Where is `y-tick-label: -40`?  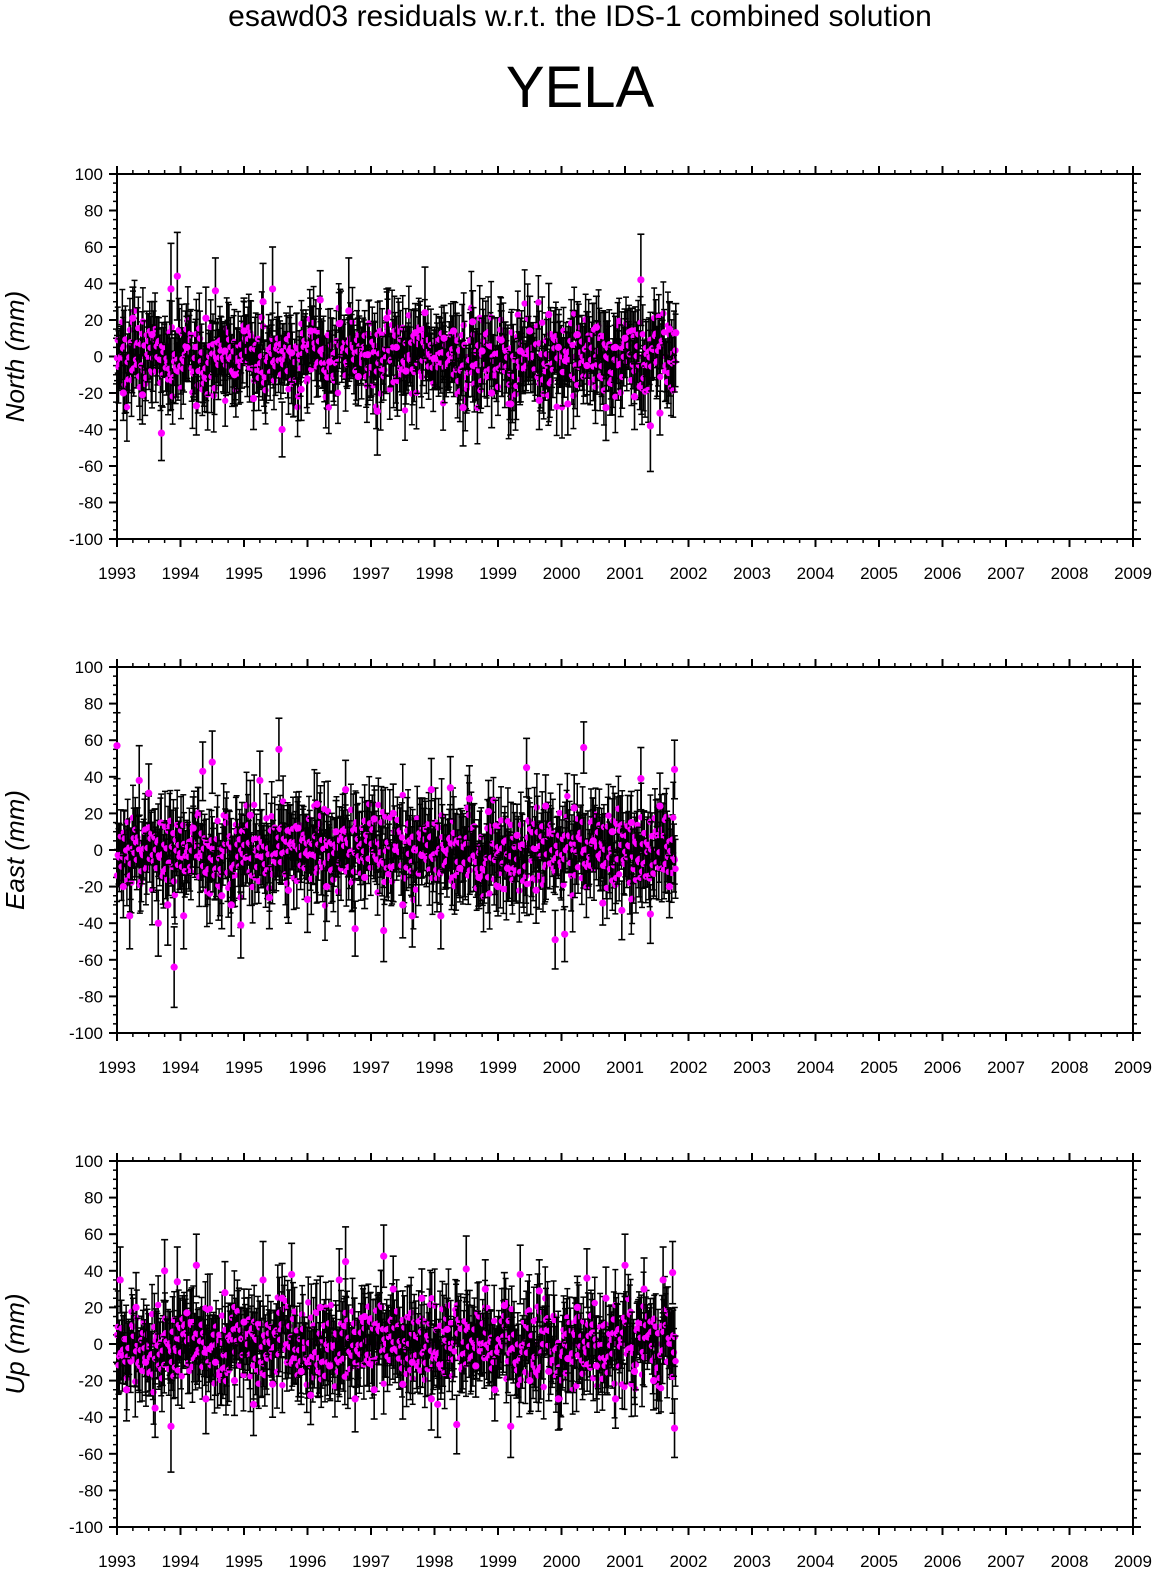
y-tick-label: -40 is located at coordinates (90, 923).